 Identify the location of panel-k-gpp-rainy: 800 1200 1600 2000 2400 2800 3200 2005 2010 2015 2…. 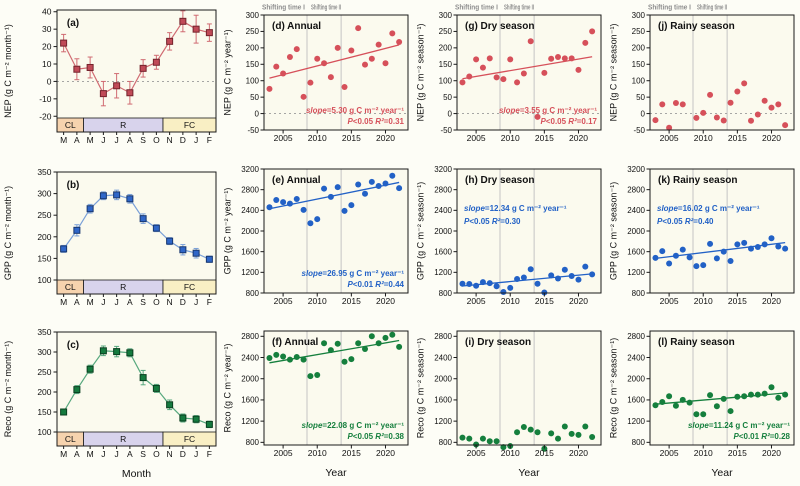
(703, 243).